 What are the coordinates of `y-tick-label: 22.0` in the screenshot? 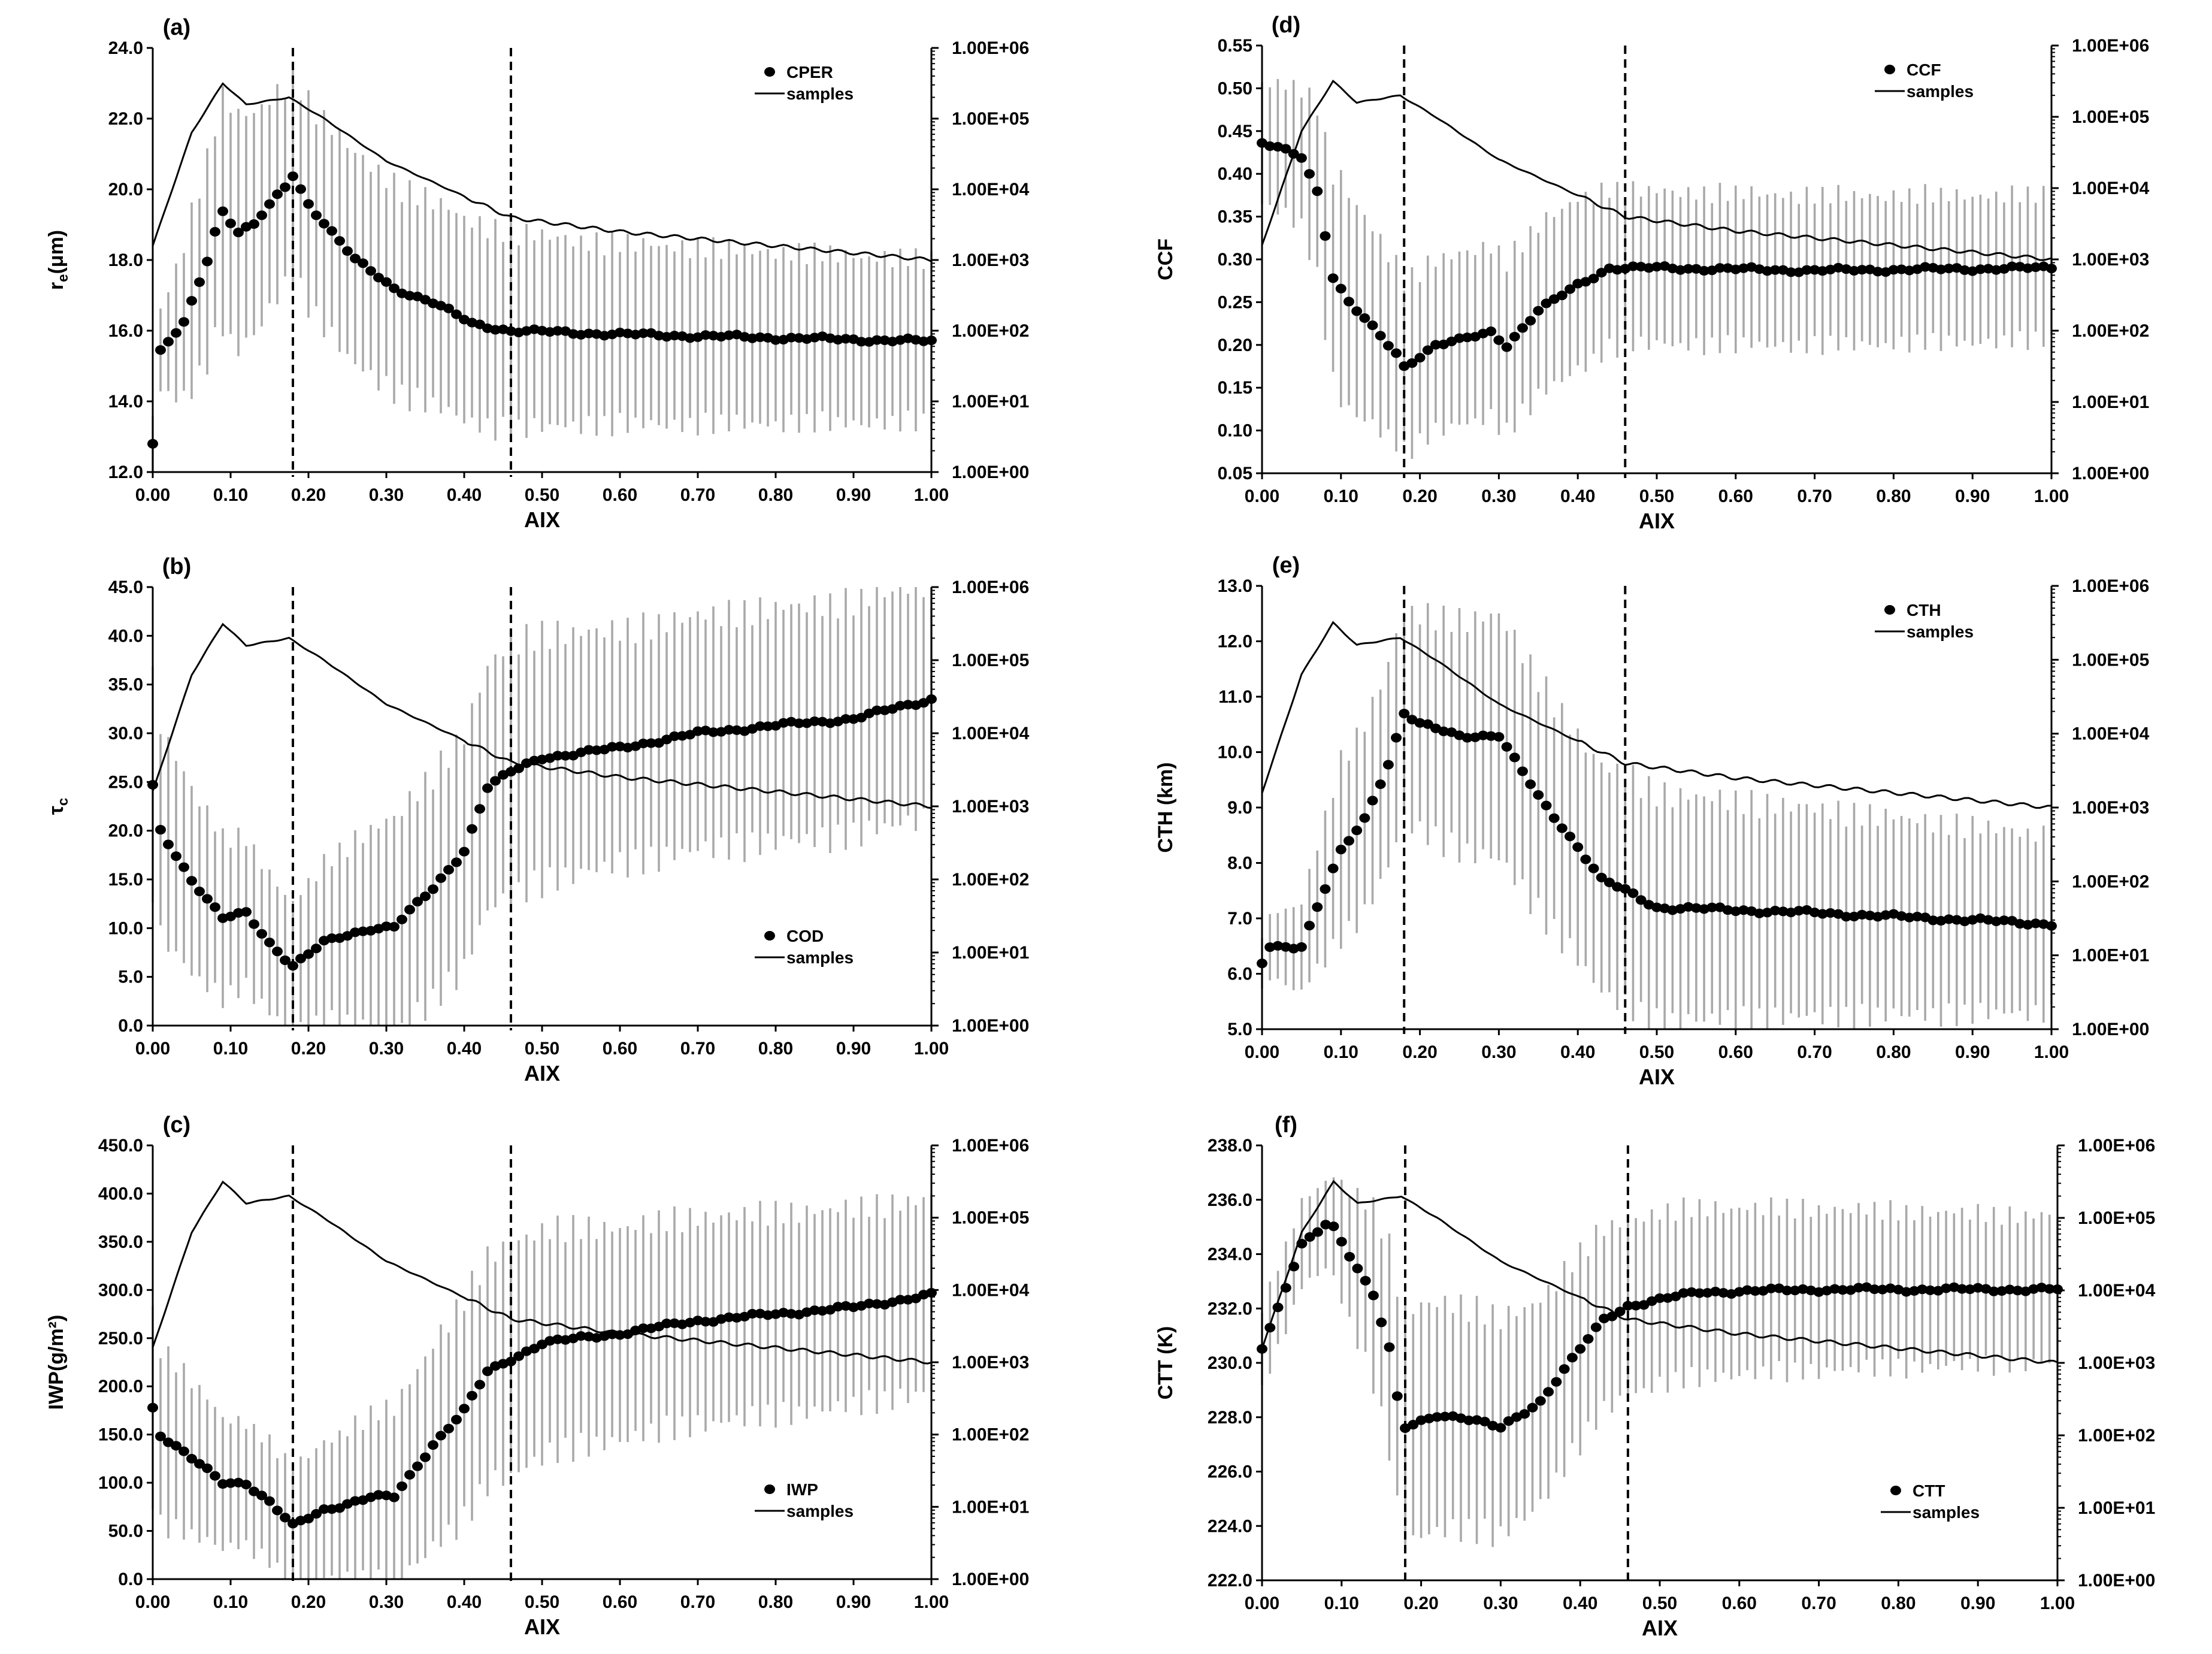 It's located at (125, 119).